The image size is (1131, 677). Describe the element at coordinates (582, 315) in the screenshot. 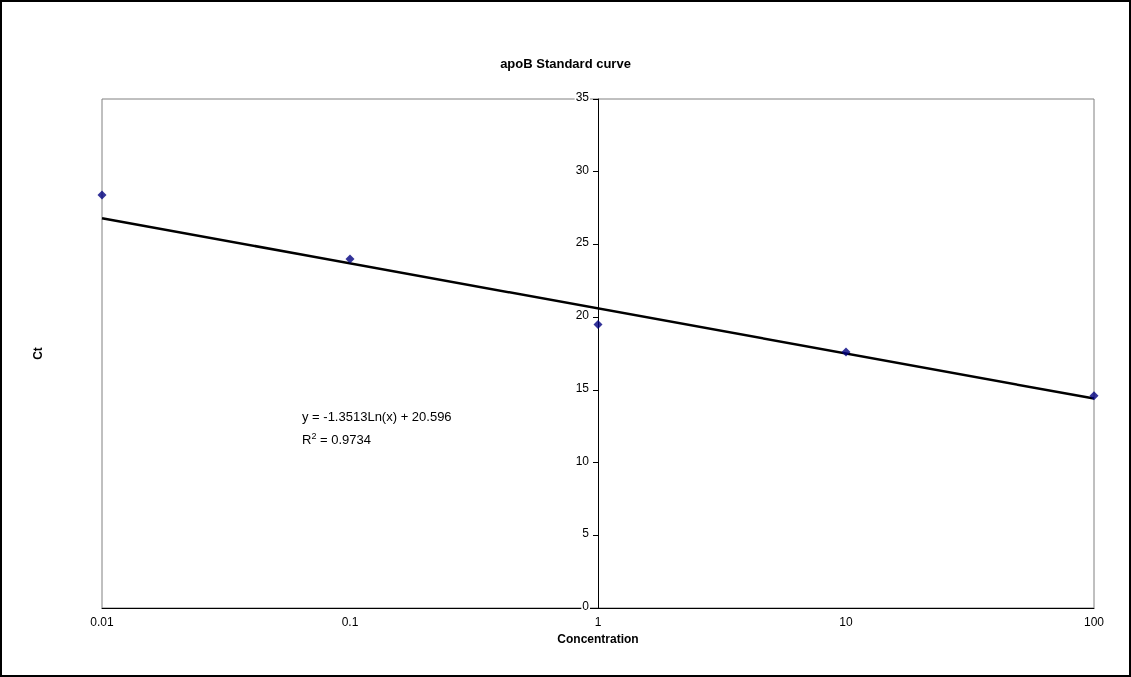

I see `y-tick-label: 20` at that location.